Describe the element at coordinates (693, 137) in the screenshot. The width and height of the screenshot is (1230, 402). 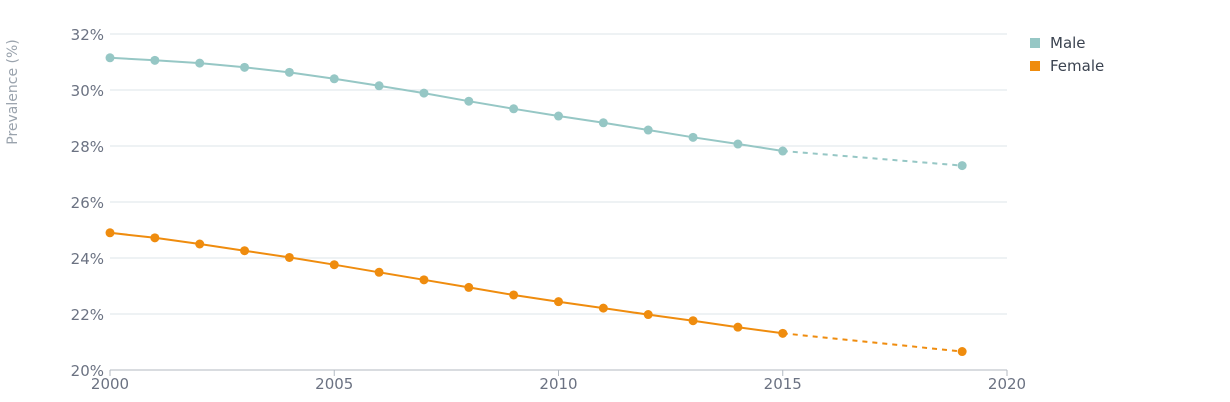
I see `point-male-2013` at that location.